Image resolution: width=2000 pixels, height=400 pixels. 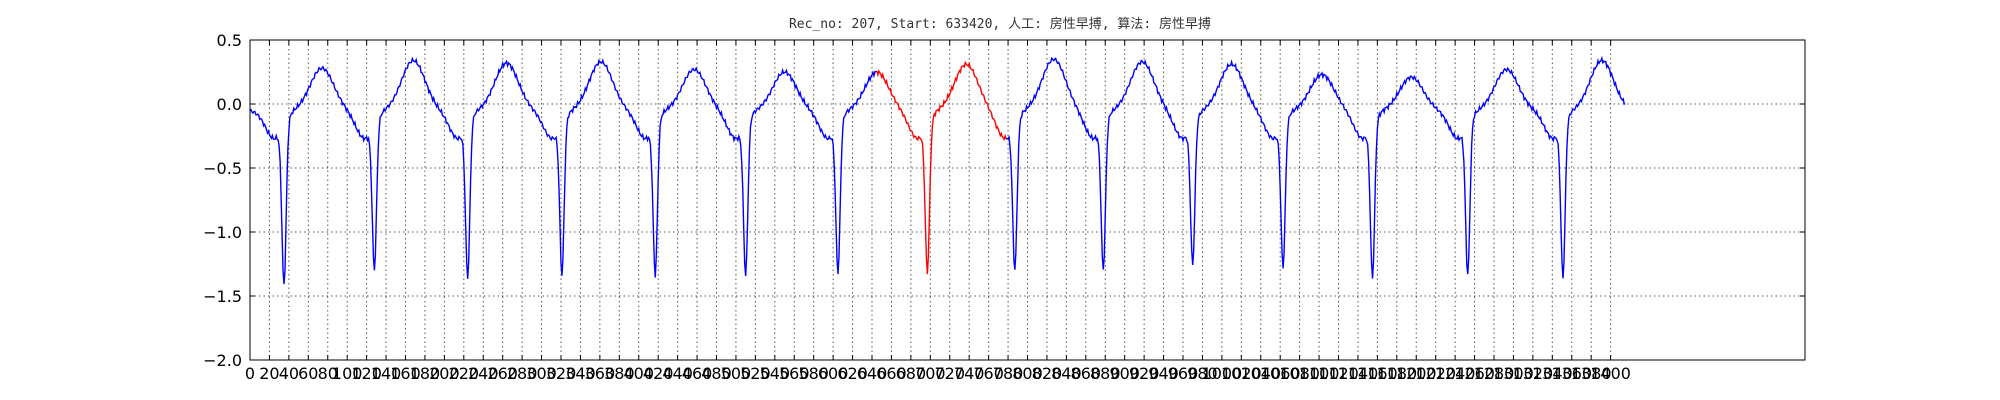 What do you see at coordinates (222, 360) in the screenshot?
I see `y-tick-label: −2.0` at bounding box center [222, 360].